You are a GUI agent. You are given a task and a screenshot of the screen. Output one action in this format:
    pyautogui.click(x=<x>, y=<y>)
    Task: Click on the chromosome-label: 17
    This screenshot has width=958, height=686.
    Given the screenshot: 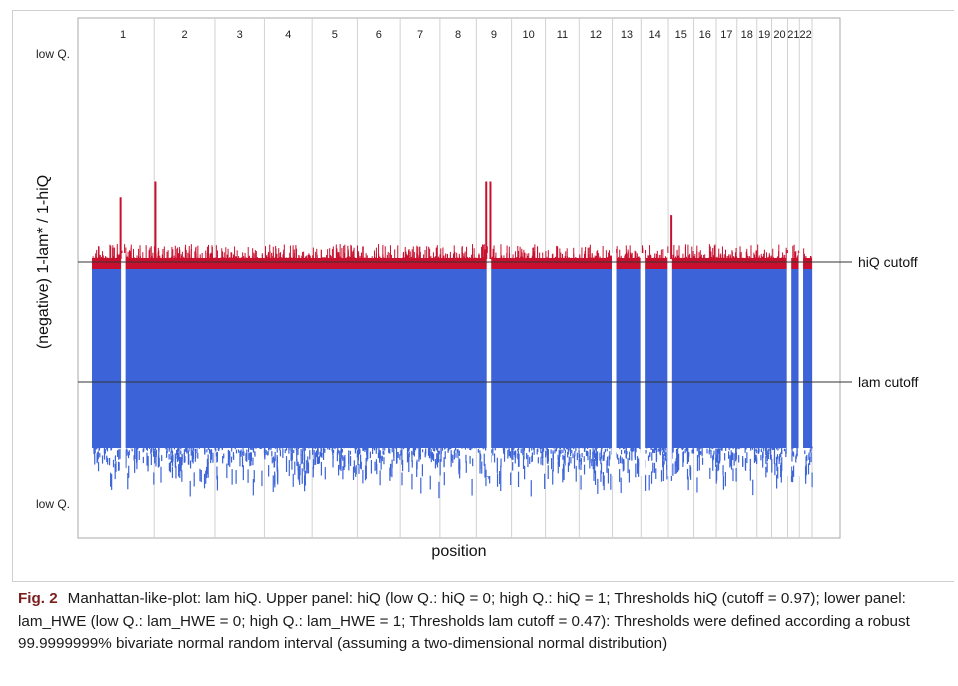 What is the action you would take?
    pyautogui.click(x=726, y=35)
    